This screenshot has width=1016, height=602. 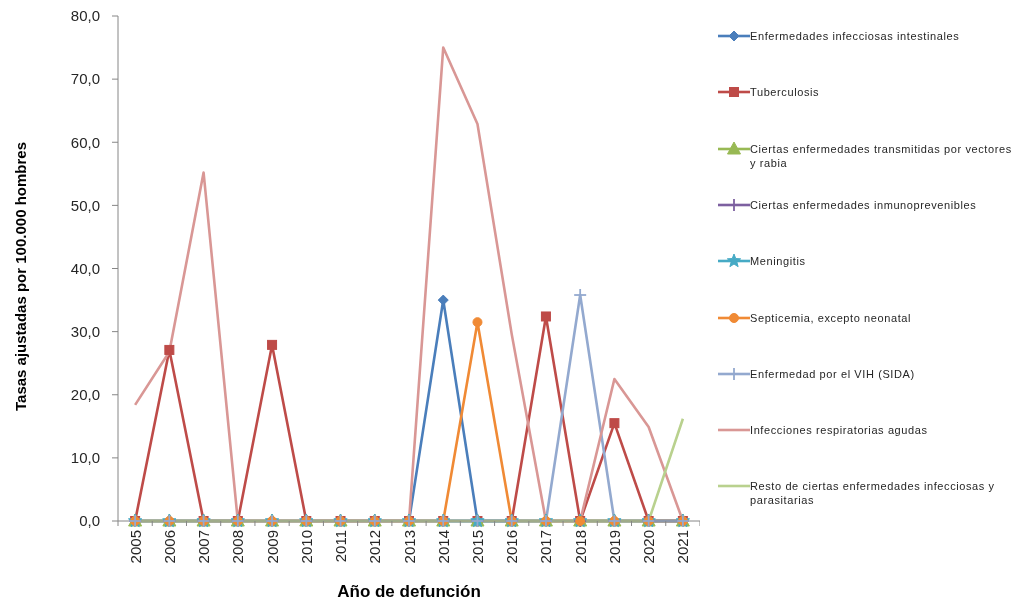 I want to click on x-tick-label: 2011, so click(x=341, y=546).